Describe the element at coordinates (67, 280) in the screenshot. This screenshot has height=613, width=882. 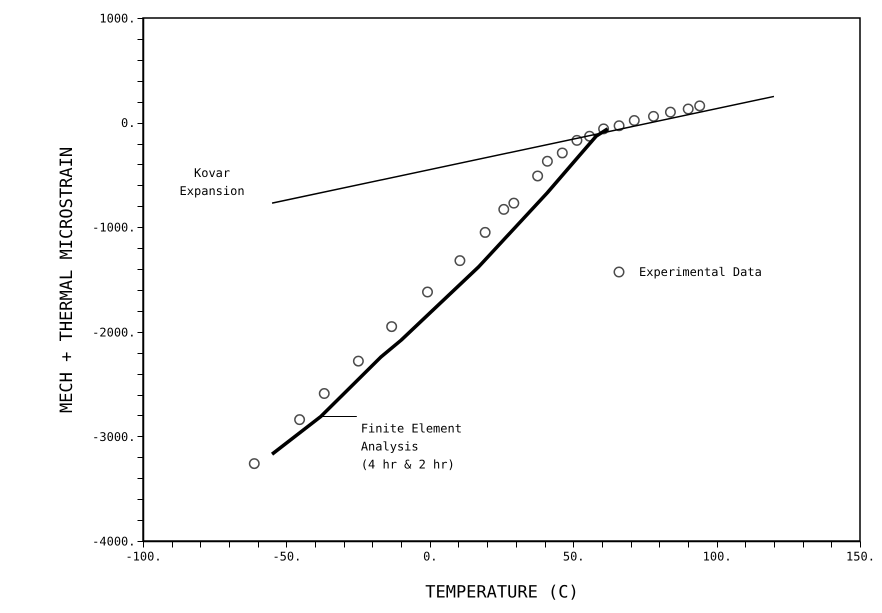
I see `y-axis-title: MECH + THERMAL MICROSTRAIN` at that location.